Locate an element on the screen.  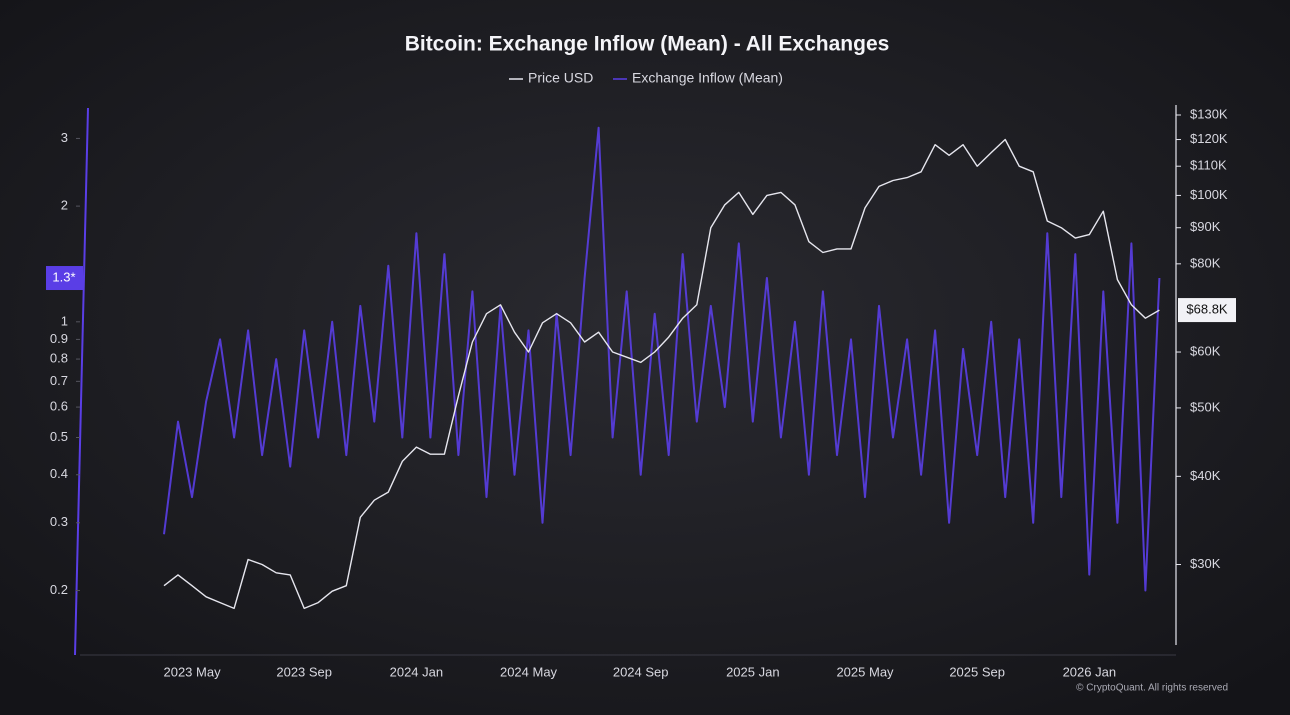
current-value-label: 1.3* is located at coordinates (63, 276).